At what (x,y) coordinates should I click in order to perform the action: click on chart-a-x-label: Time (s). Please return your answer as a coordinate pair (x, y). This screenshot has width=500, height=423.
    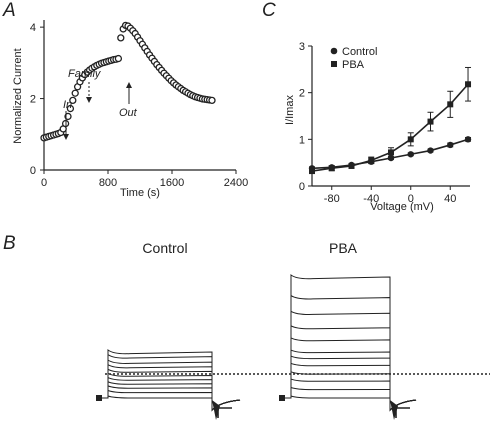
    Looking at the image, I should click on (140, 193).